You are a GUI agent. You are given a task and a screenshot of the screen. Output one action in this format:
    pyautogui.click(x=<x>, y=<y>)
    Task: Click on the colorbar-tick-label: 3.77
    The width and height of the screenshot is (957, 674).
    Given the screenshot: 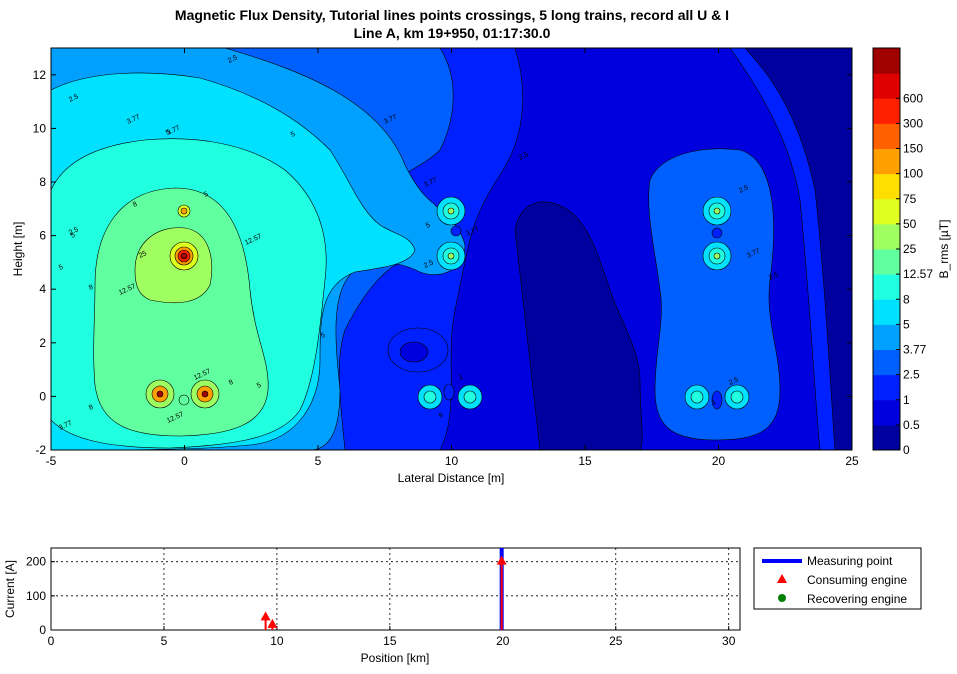 What is the action you would take?
    pyautogui.click(x=915, y=350)
    